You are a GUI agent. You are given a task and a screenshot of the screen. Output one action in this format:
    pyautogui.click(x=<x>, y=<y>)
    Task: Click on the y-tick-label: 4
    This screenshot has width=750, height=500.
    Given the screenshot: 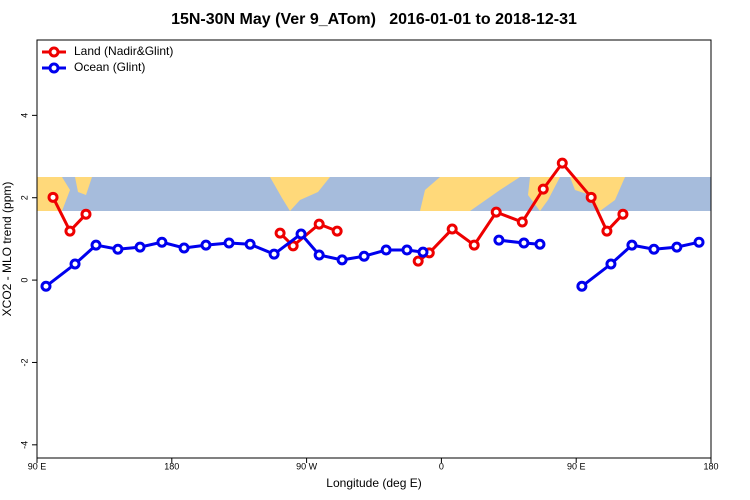 What is the action you would take?
    pyautogui.click(x=24, y=115)
    